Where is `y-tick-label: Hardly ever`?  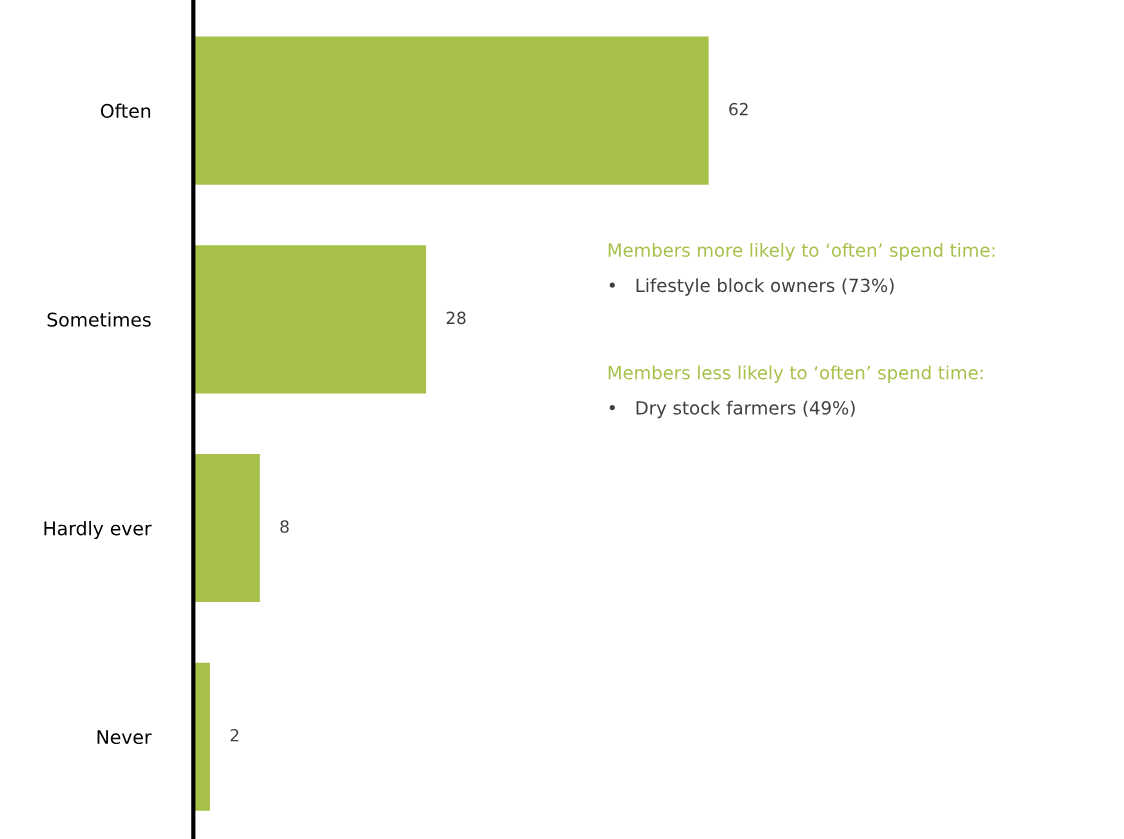
y-tick-label: Hardly ever is located at coordinates (98, 530).